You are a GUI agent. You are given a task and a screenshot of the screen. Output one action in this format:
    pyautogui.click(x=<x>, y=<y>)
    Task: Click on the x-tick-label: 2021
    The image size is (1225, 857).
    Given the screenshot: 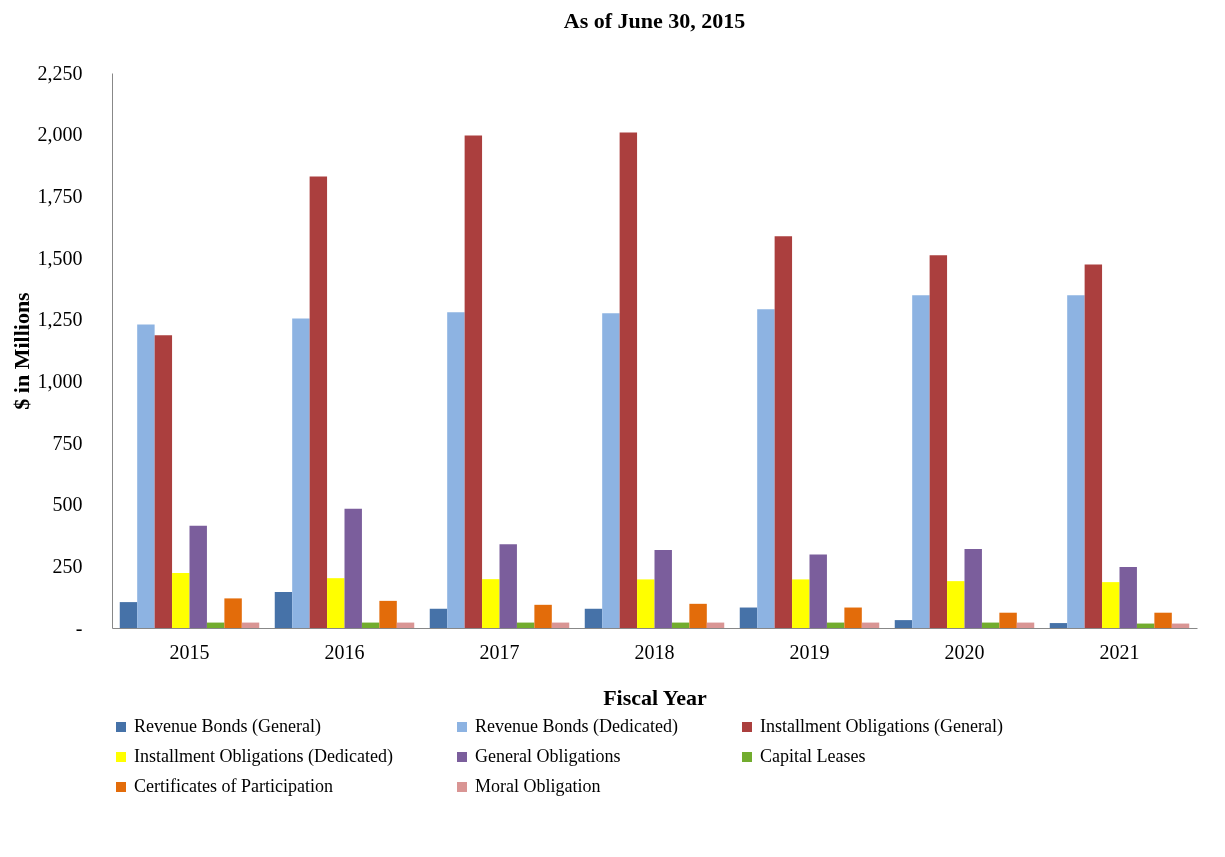 What is the action you would take?
    pyautogui.click(x=1119, y=651)
    